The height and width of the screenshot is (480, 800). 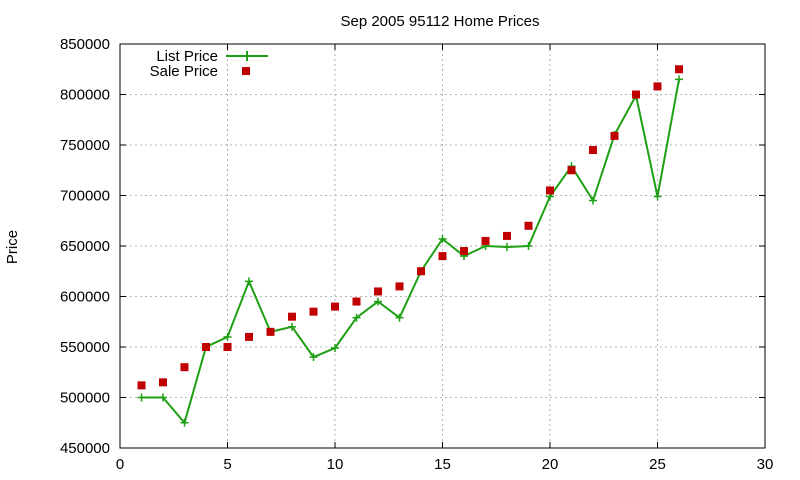 I want to click on y-axis-label: Price, so click(x=12, y=247).